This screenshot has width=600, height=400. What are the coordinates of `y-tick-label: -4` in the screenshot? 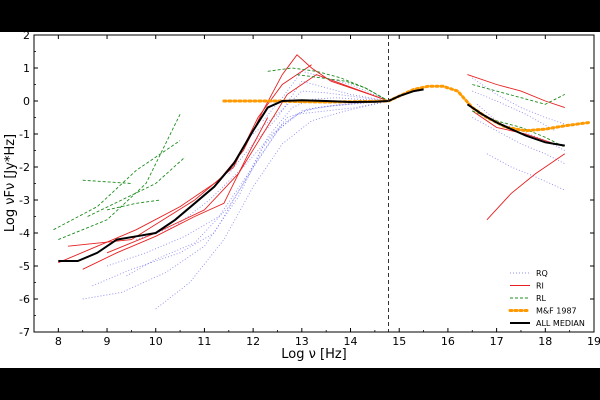 It's located at (24, 233).